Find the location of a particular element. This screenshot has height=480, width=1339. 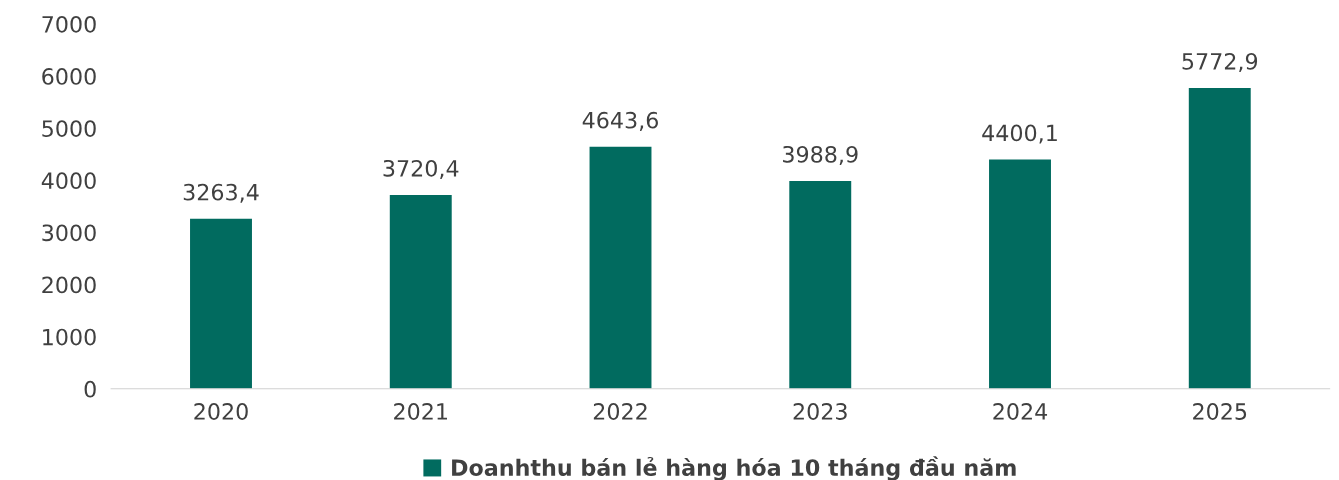

y-tick-label: 1000 is located at coordinates (69, 337).